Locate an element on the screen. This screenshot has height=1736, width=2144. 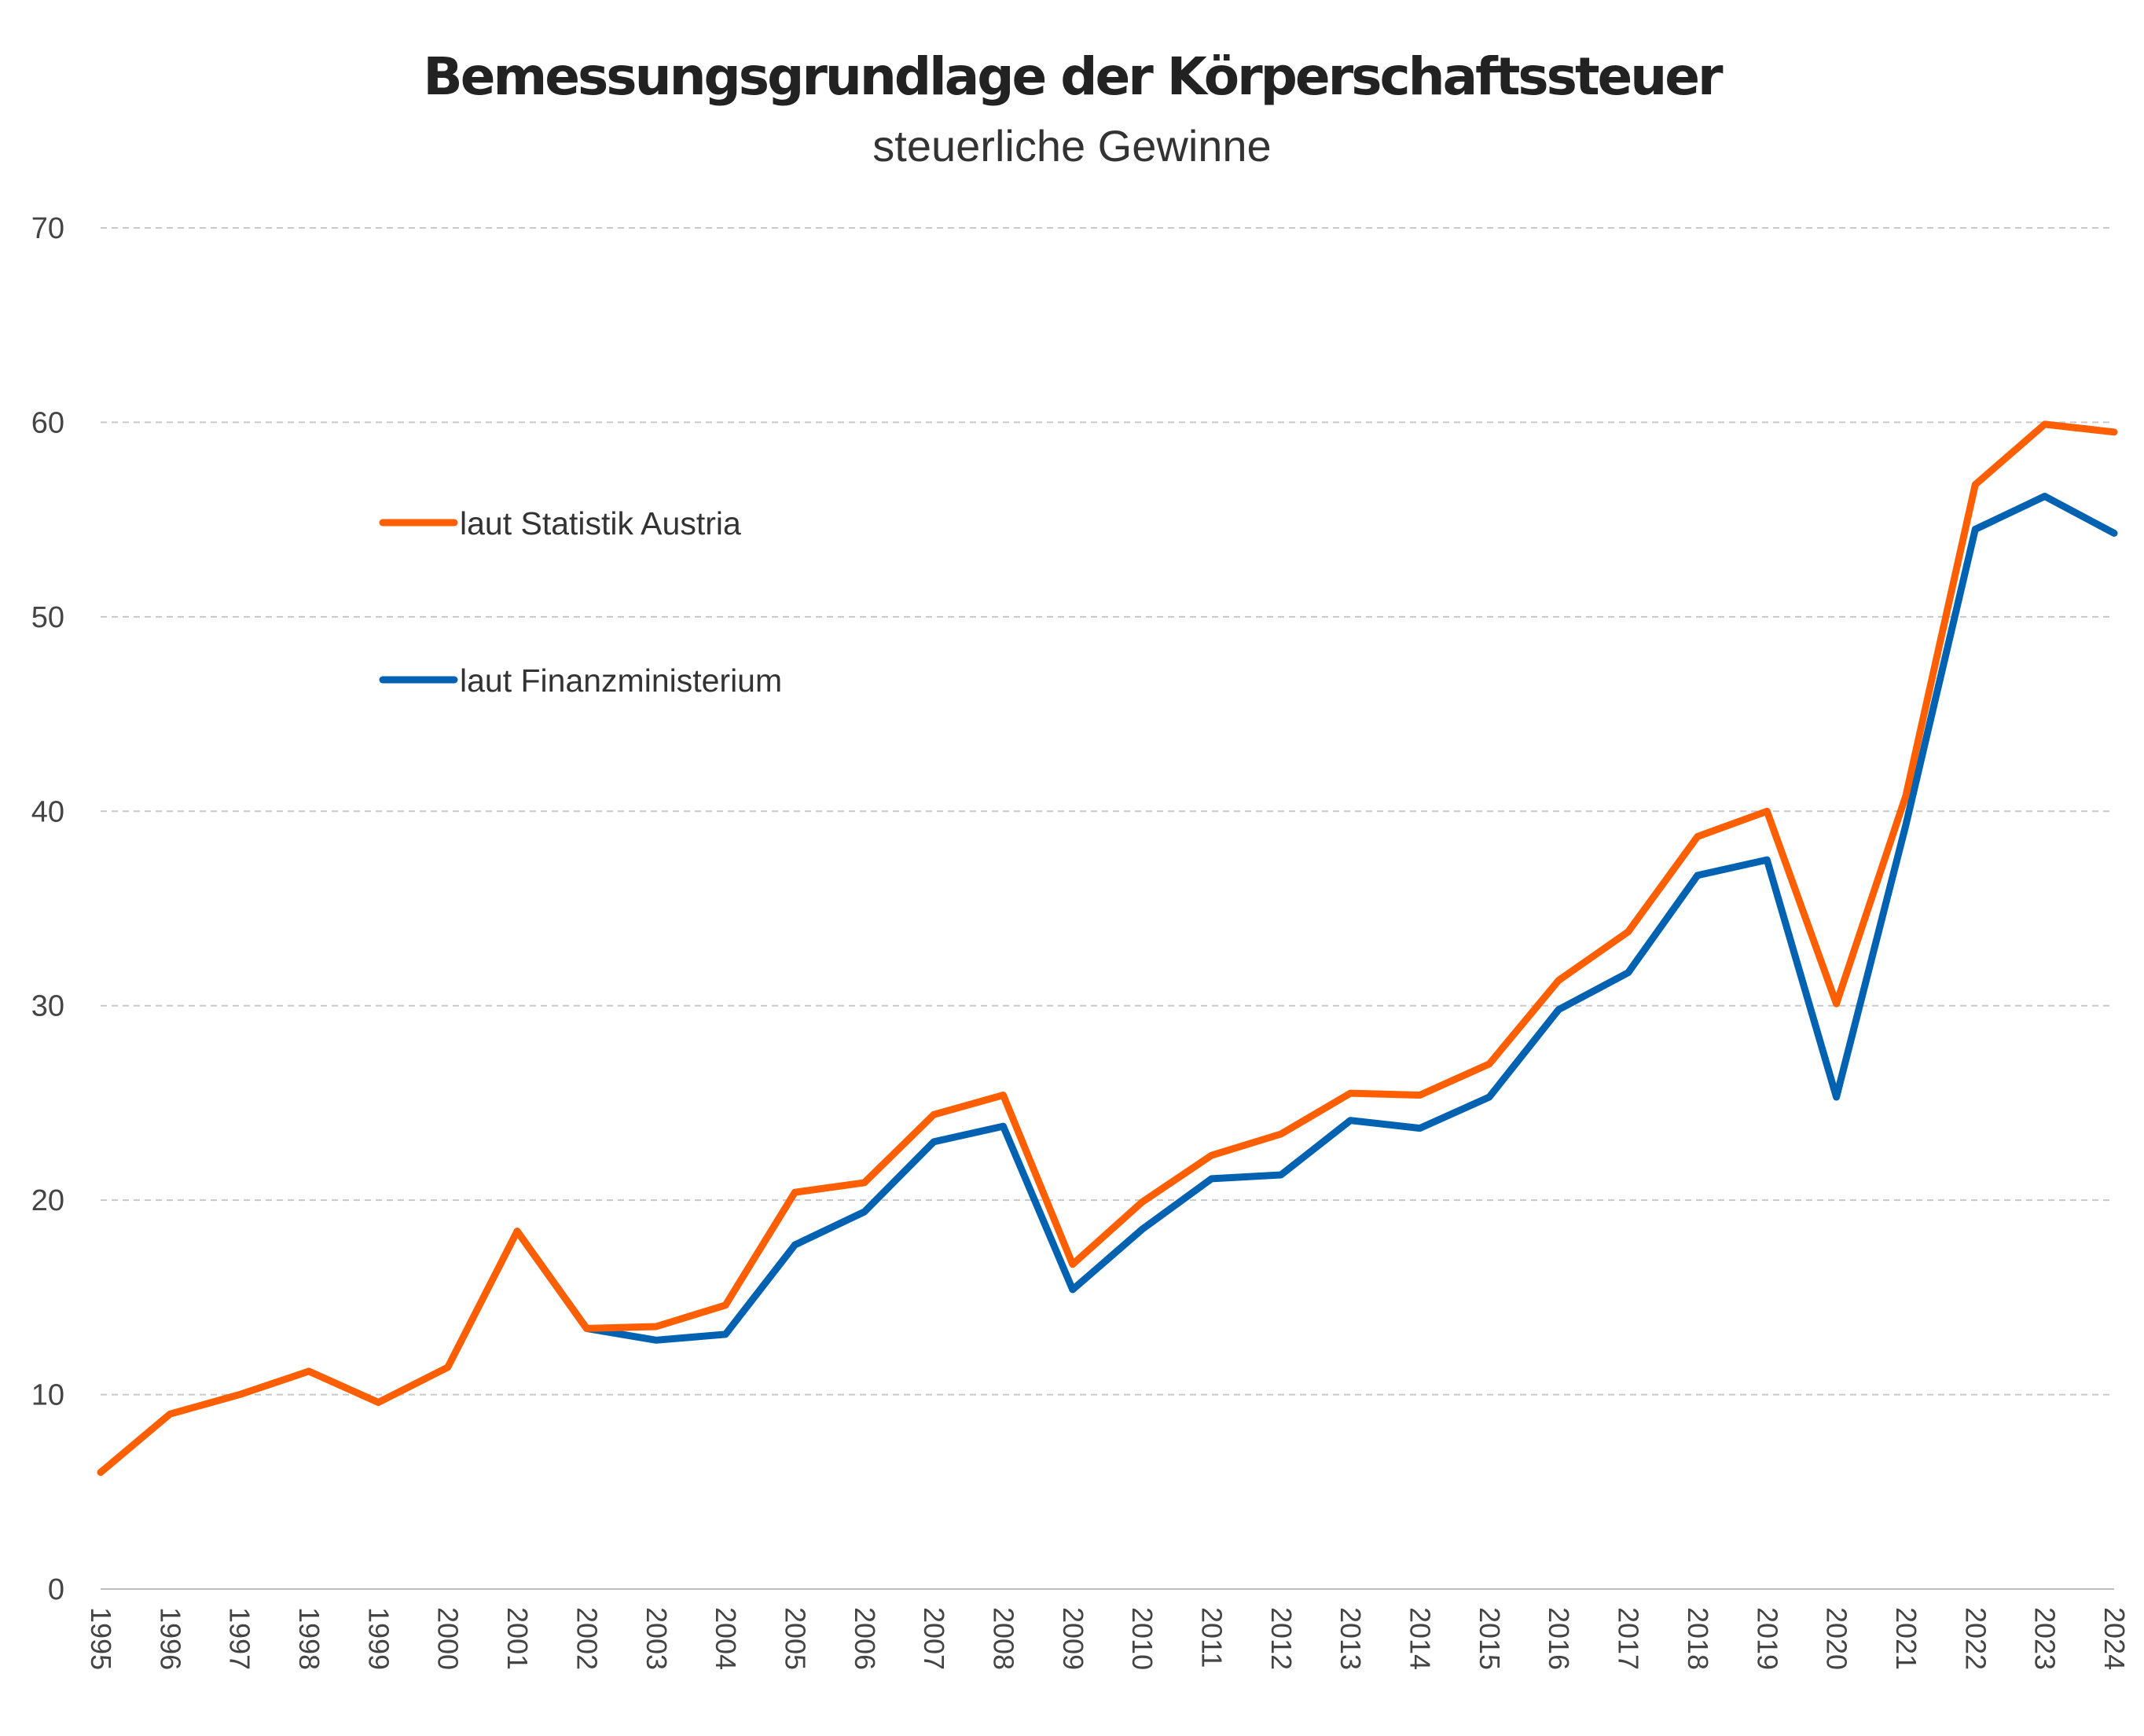
x-tick-label: 2015 is located at coordinates (1490, 1638).